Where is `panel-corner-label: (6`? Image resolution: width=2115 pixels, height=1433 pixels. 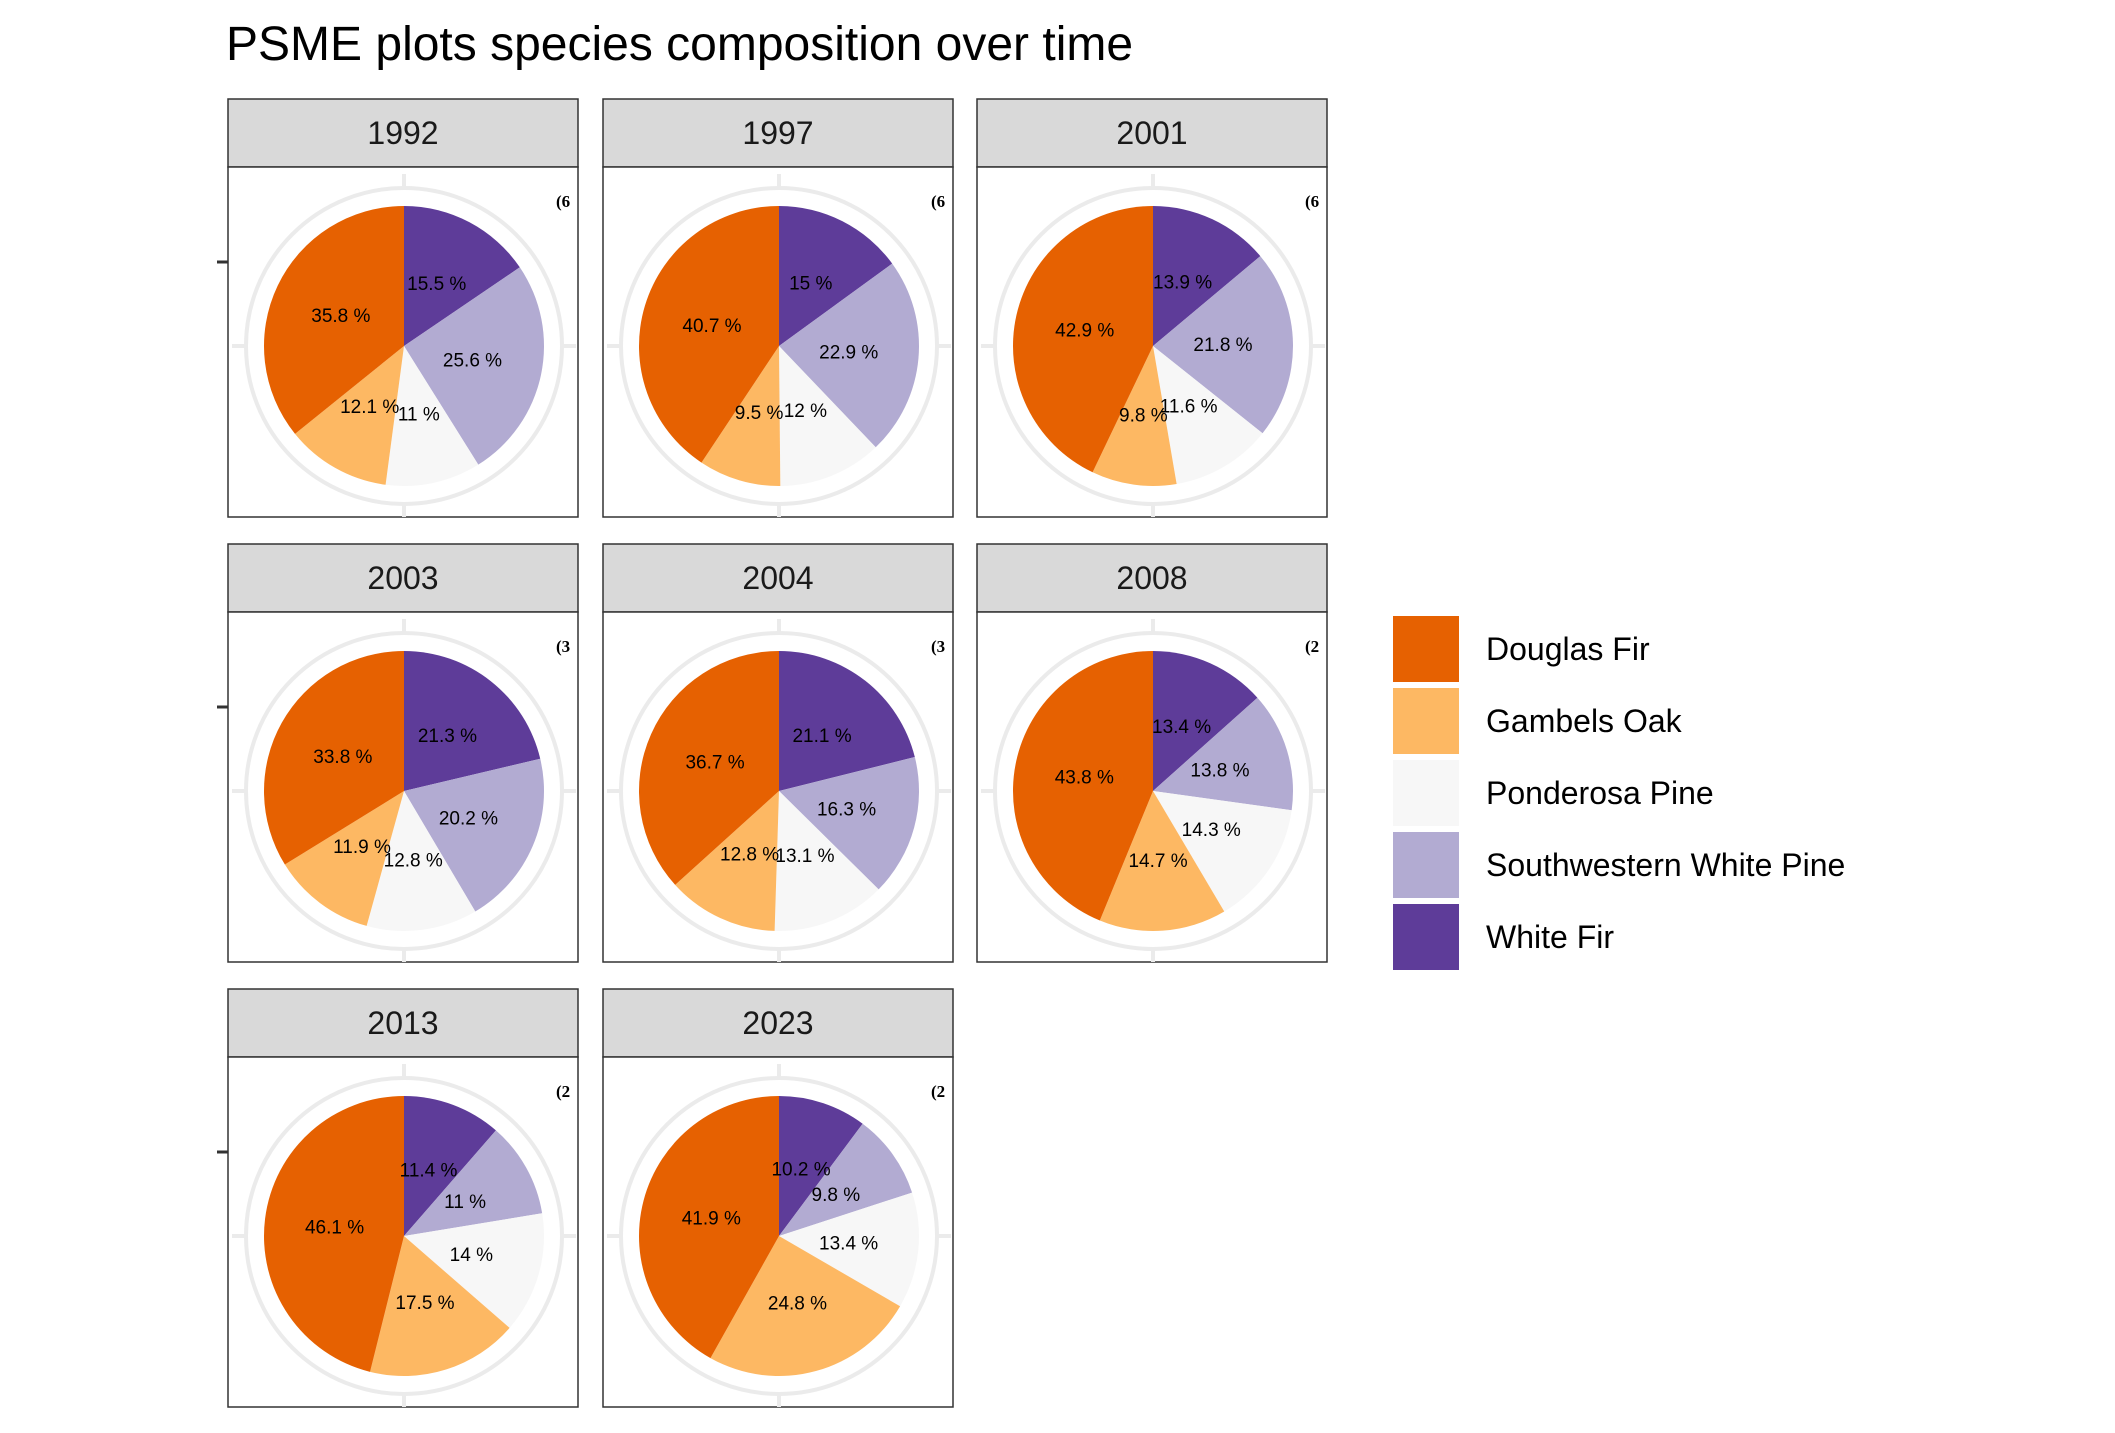 panel-corner-label: (6 is located at coordinates (938, 201).